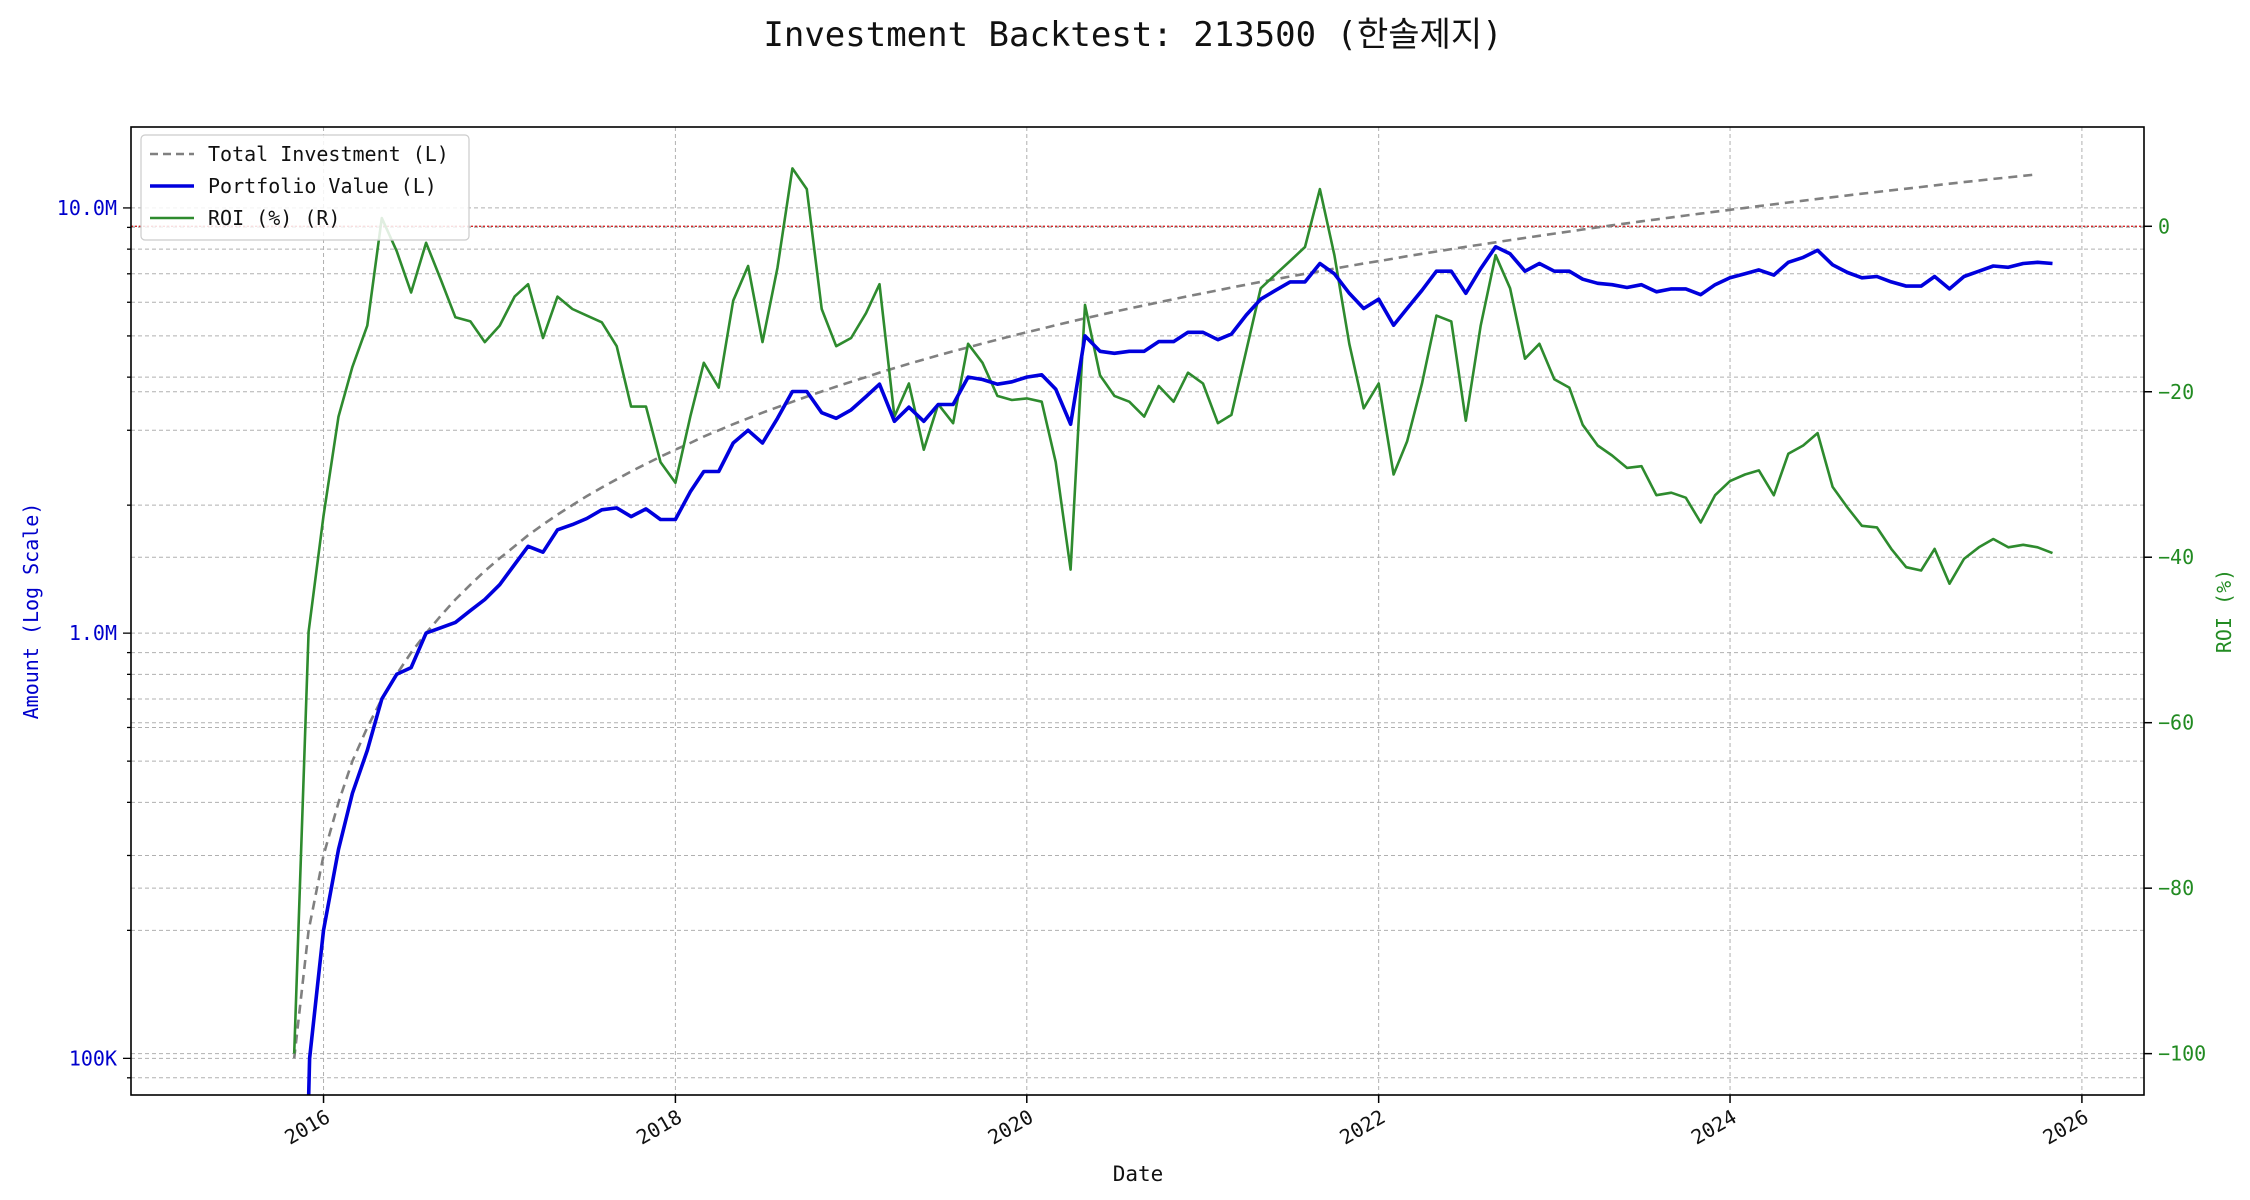 The height and width of the screenshot is (1200, 2250). What do you see at coordinates (2176, 888) in the screenshot?
I see `y-right-tick-label: −80` at bounding box center [2176, 888].